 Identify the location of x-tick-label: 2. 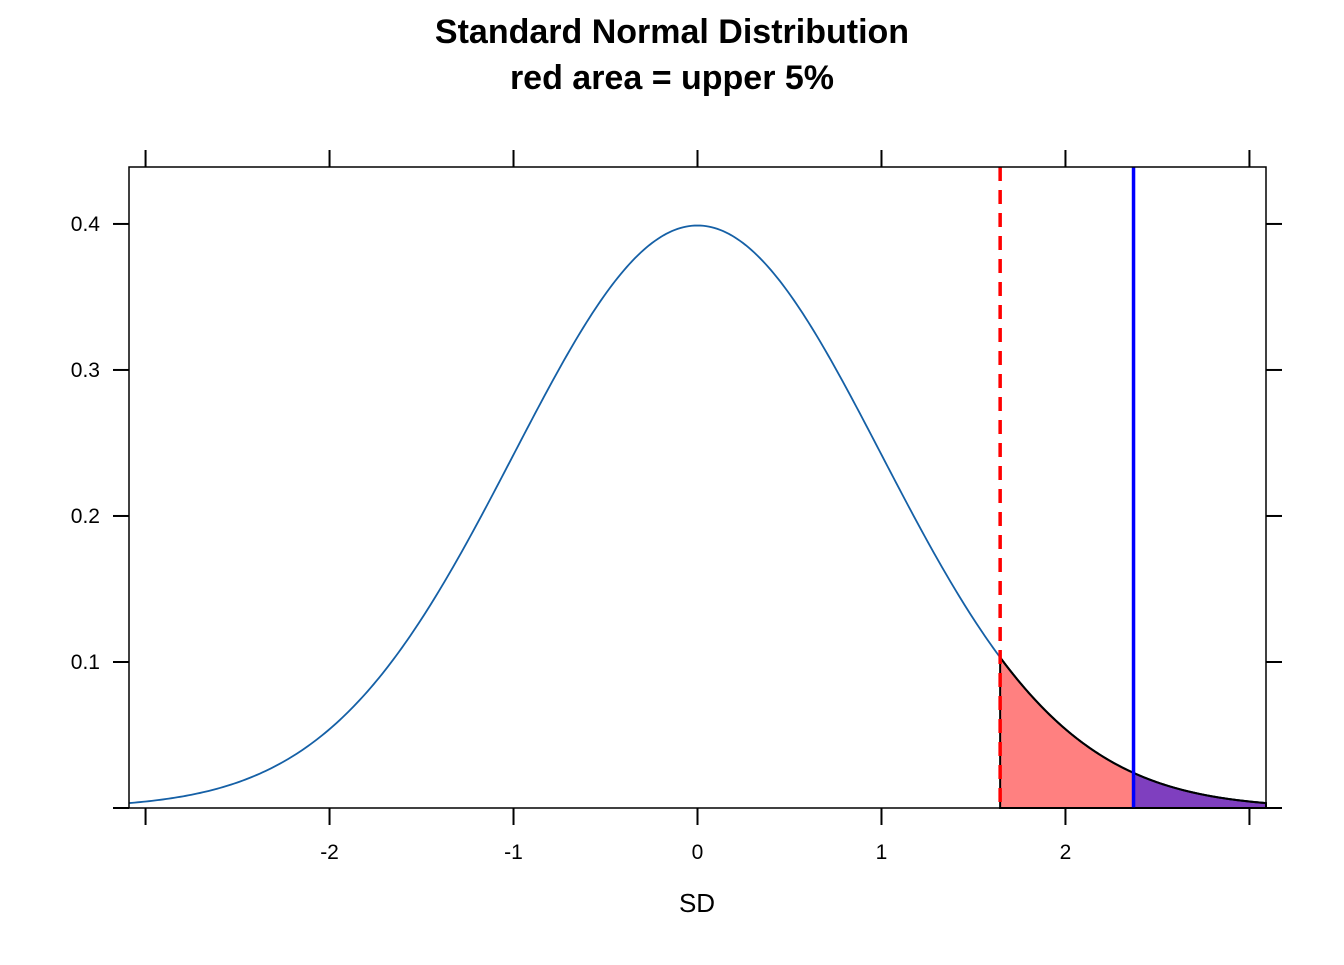
(1066, 852).